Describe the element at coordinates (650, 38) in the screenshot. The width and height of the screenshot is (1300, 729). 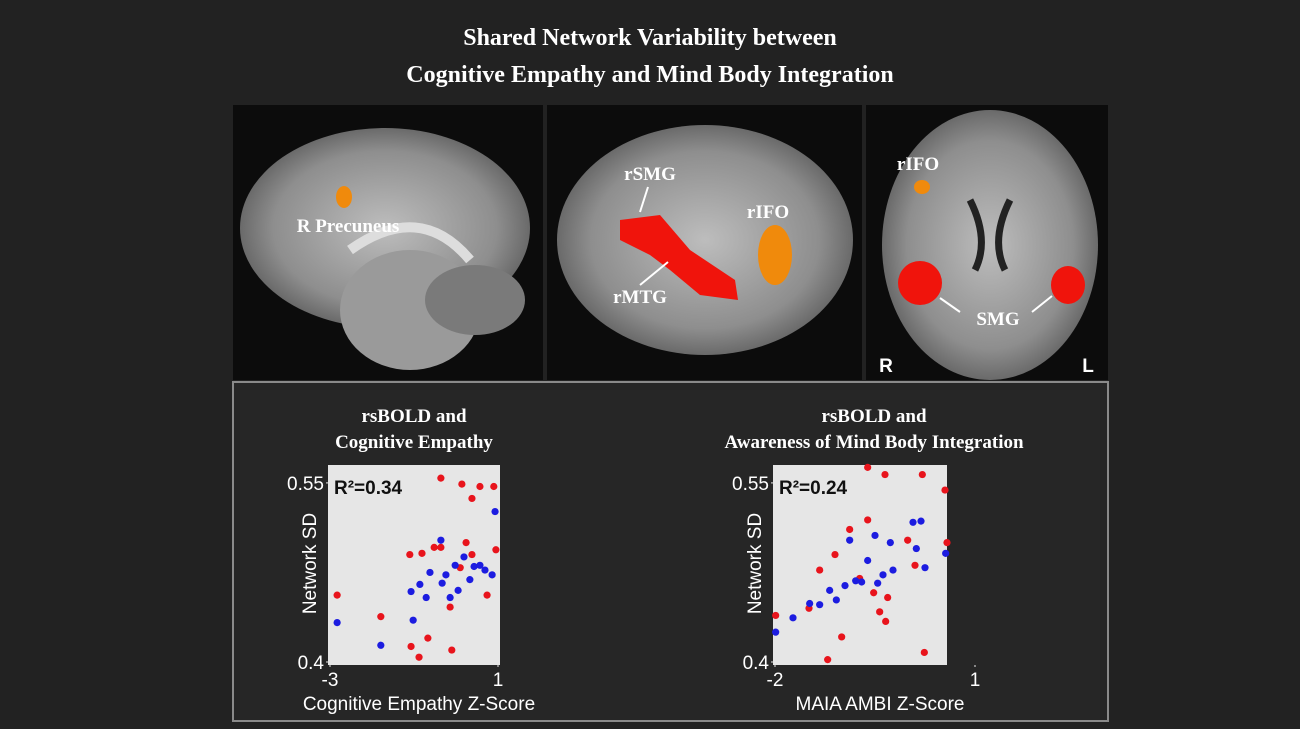
I see `figure-title: Shared Network Variability between` at that location.